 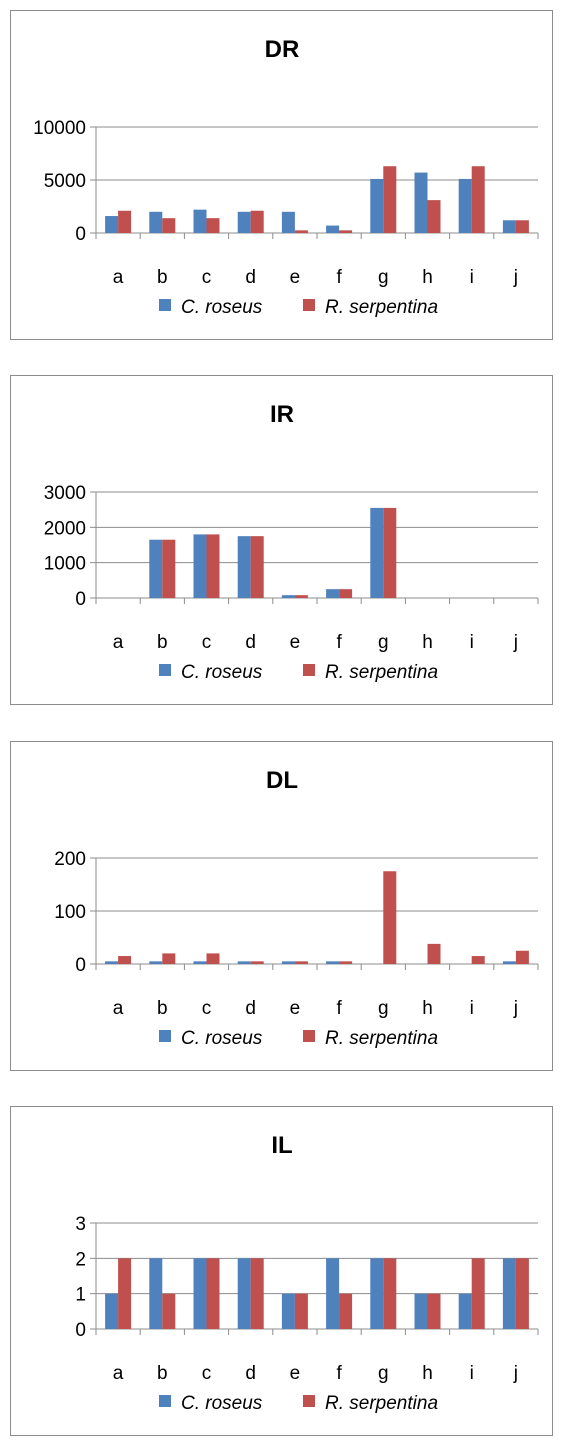 What do you see at coordinates (80, 1224) in the screenshot?
I see `y-tick-label: 3` at bounding box center [80, 1224].